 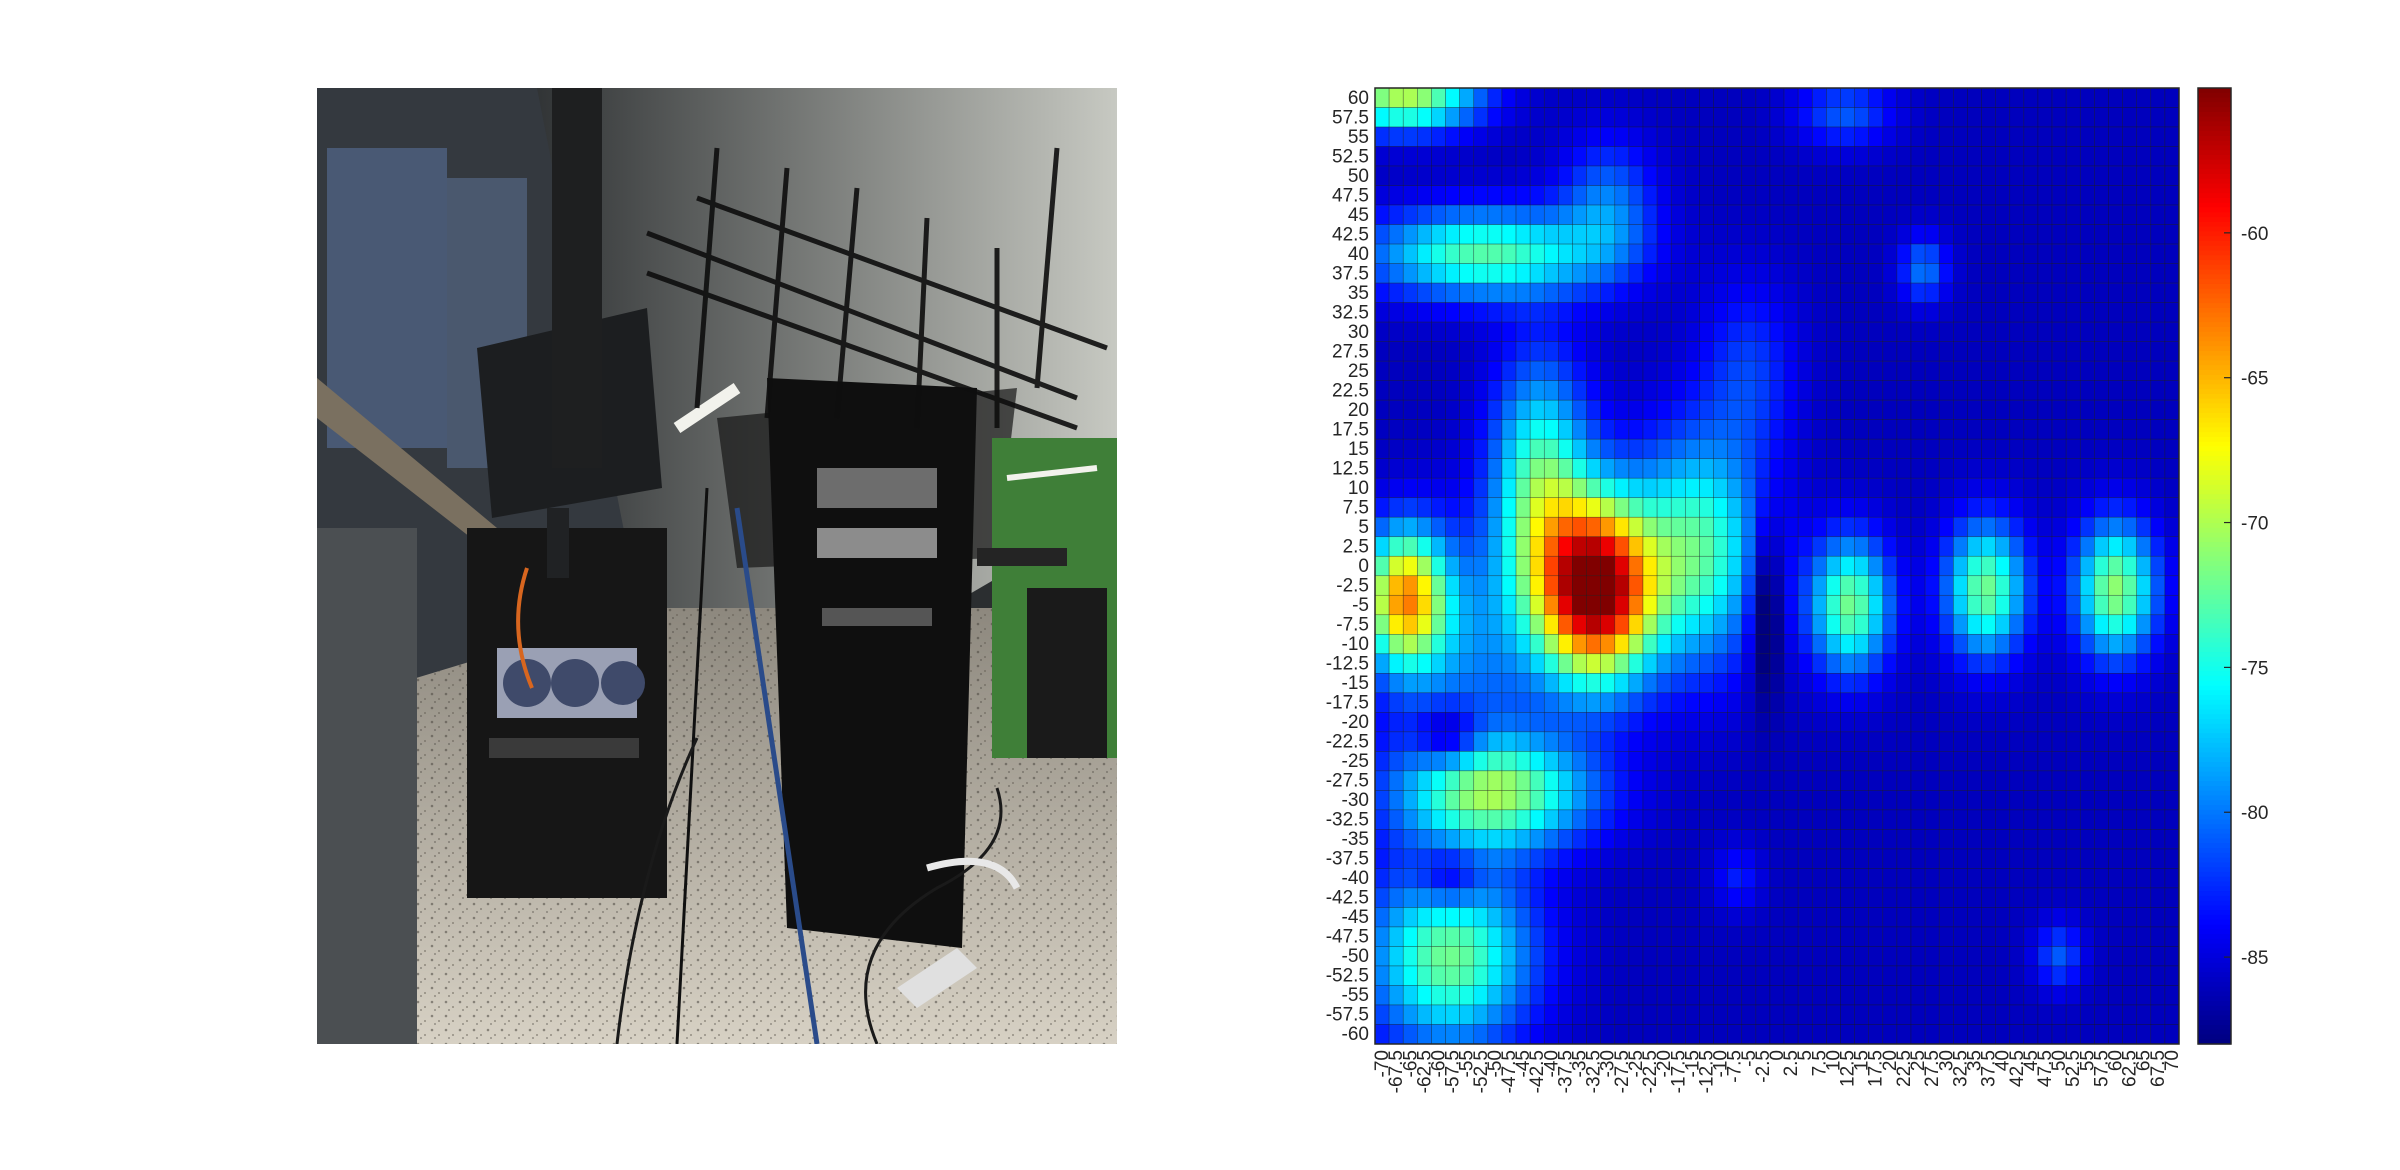 I want to click on x-tick-label: 62.5, so click(x=2130, y=1068).